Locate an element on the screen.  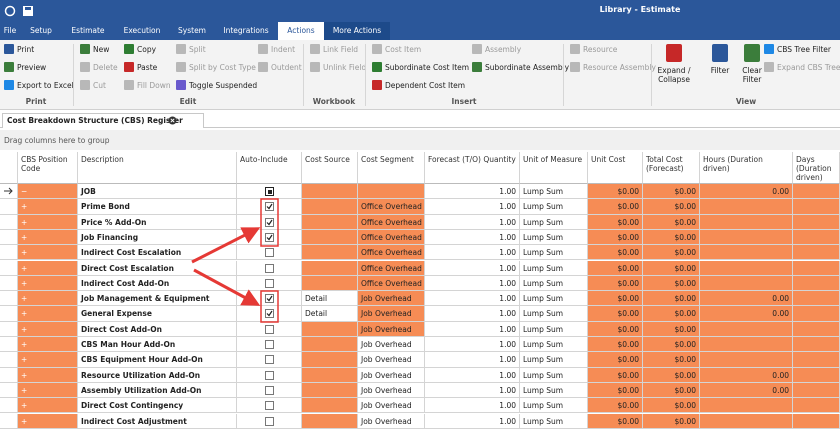
button-label: Link Field is located at coordinates (341, 49).